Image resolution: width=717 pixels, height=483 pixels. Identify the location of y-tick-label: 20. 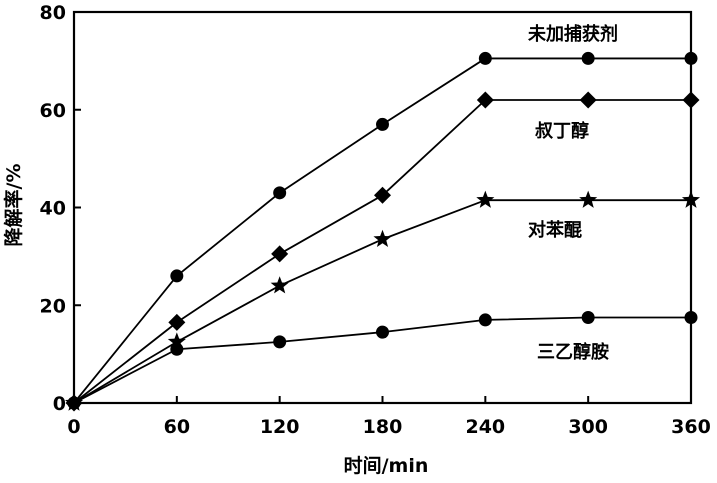
(53, 306).